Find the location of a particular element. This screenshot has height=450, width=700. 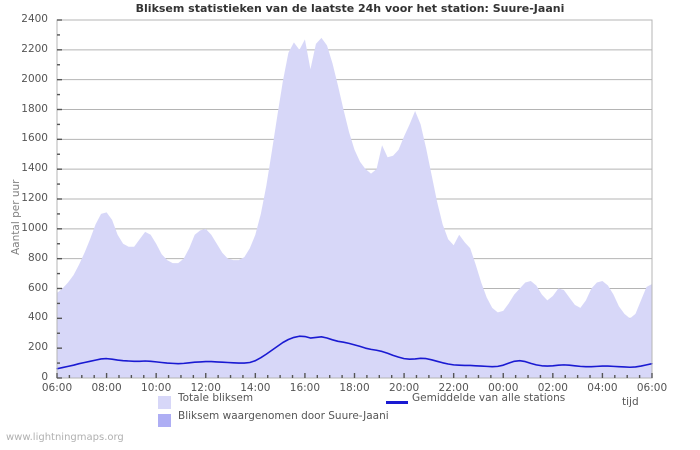

y-tick-label: 2000 is located at coordinates (34, 78).